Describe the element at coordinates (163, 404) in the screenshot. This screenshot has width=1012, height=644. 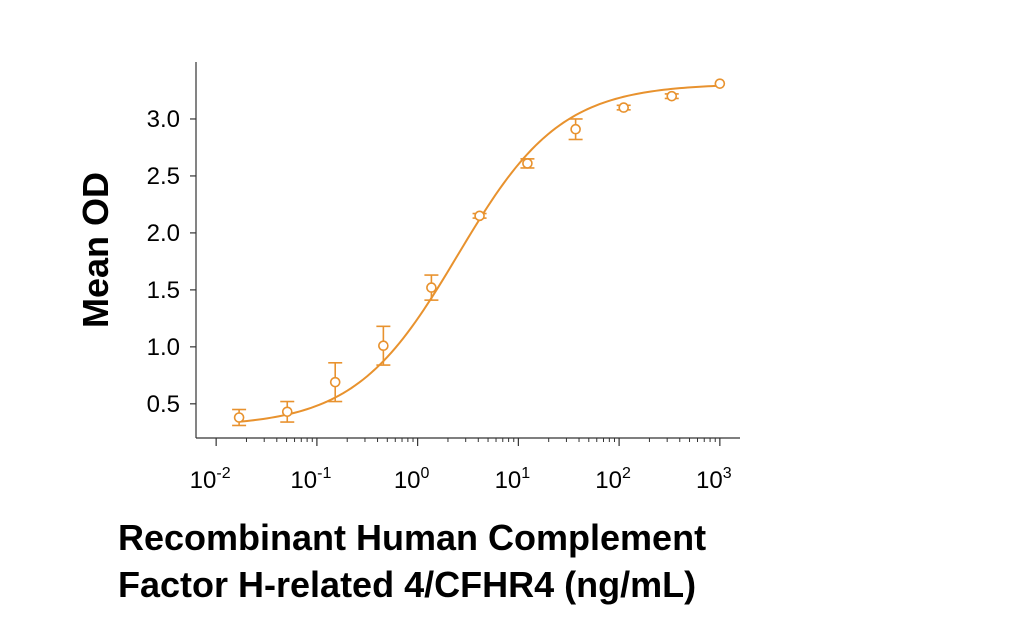
I see `y-tick-label: 0.5` at that location.